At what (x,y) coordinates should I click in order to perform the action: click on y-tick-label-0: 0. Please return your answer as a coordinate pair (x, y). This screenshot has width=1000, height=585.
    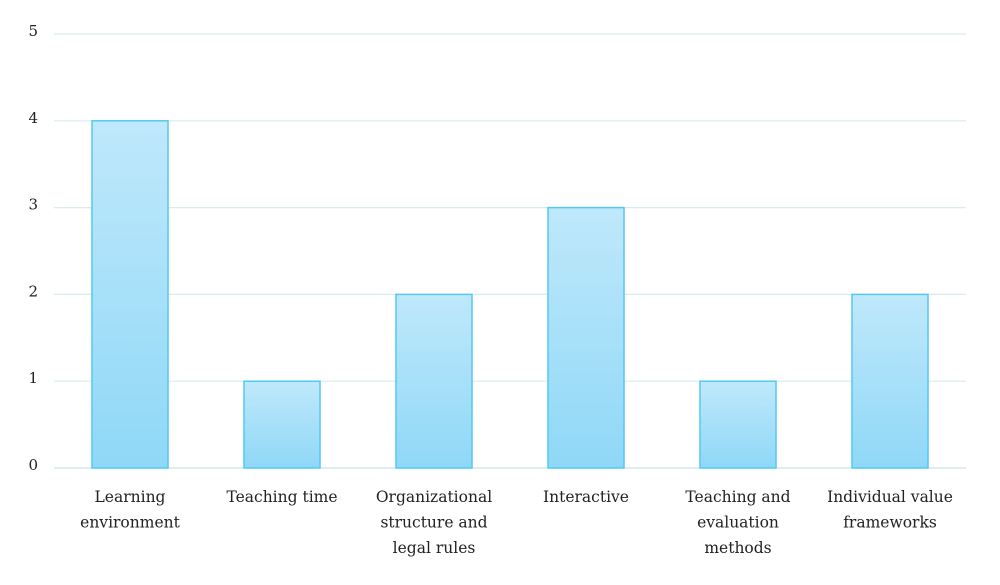
    Looking at the image, I should click on (33, 465).